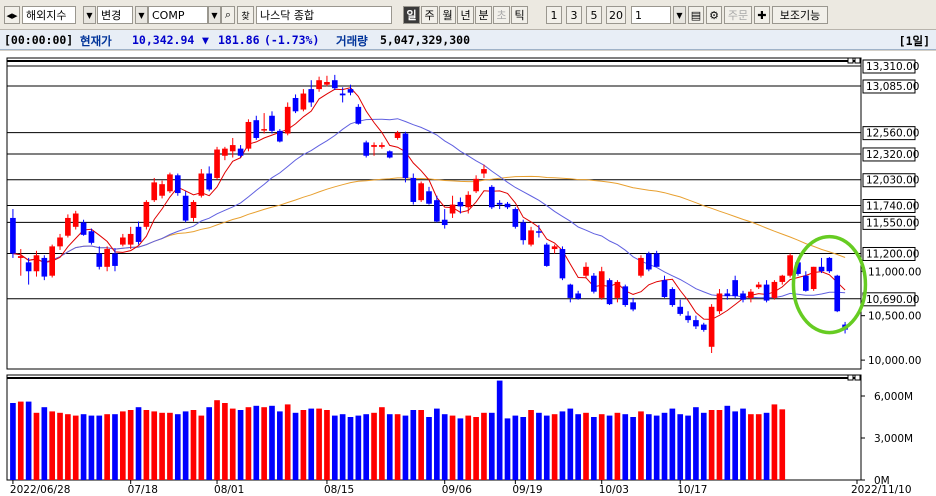  Describe the element at coordinates (894, 361) in the screenshot. I see `y-tick-label: 10,000.00` at that location.